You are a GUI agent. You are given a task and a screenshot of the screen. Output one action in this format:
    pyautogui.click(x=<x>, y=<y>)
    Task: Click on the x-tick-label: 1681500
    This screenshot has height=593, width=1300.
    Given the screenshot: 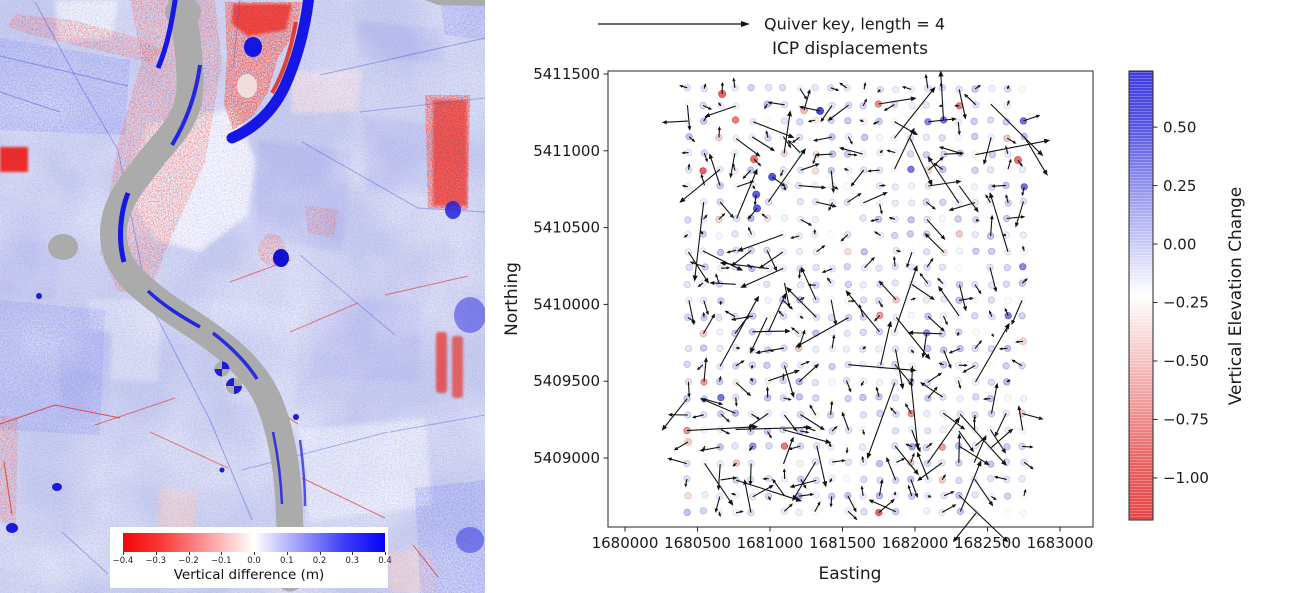 What is the action you would take?
    pyautogui.click(x=842, y=543)
    